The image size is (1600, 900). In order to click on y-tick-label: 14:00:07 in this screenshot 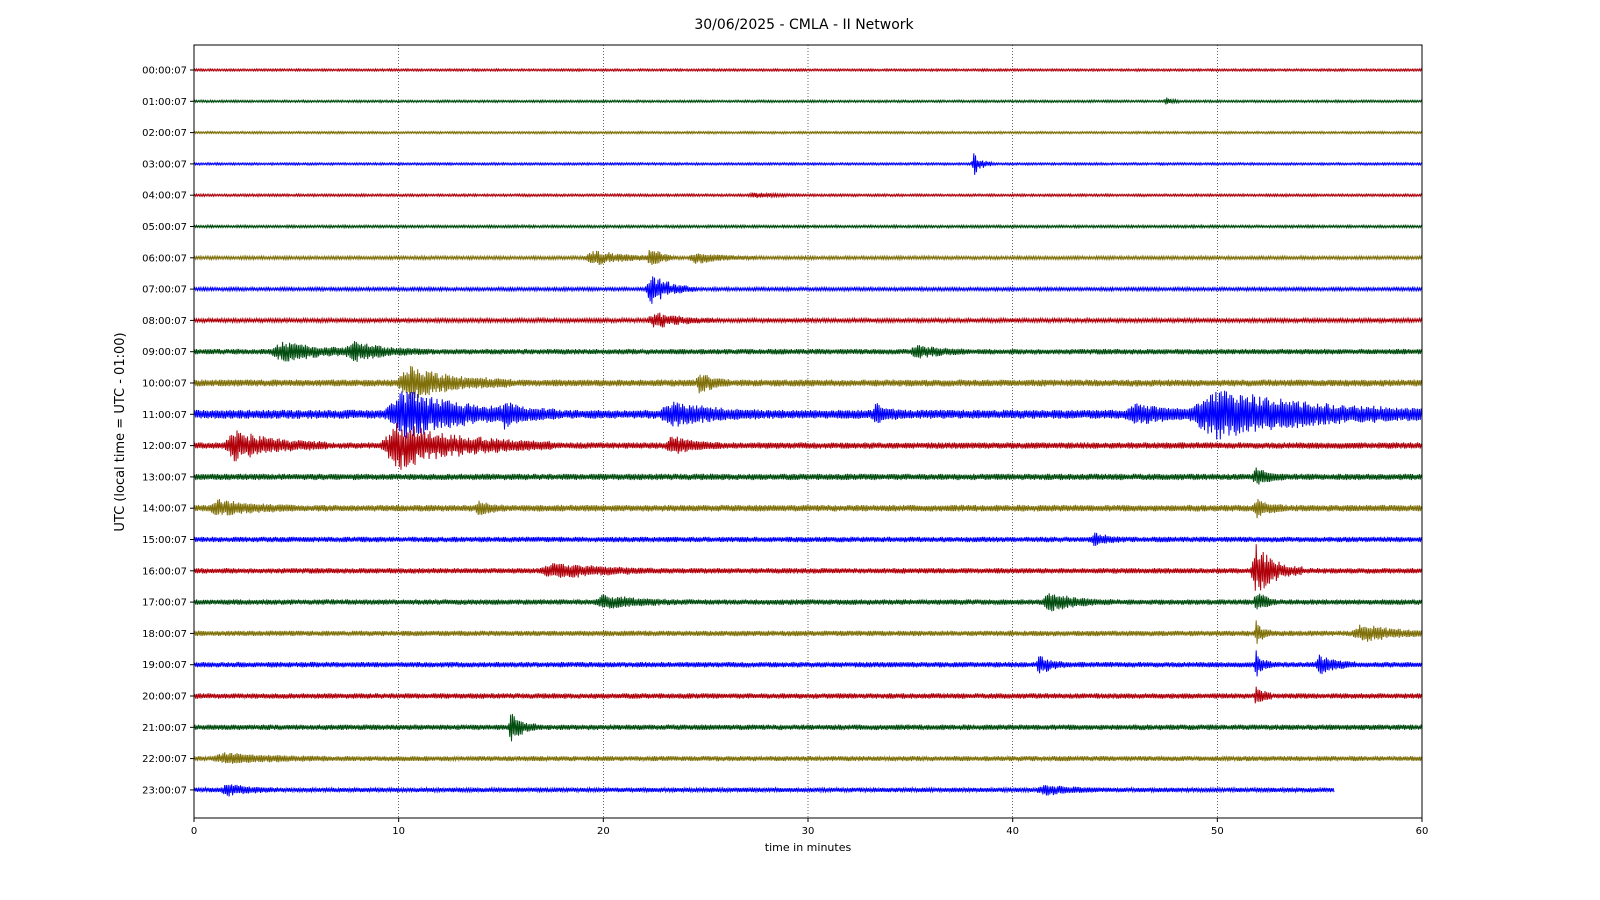, I will do `click(164, 509)`.